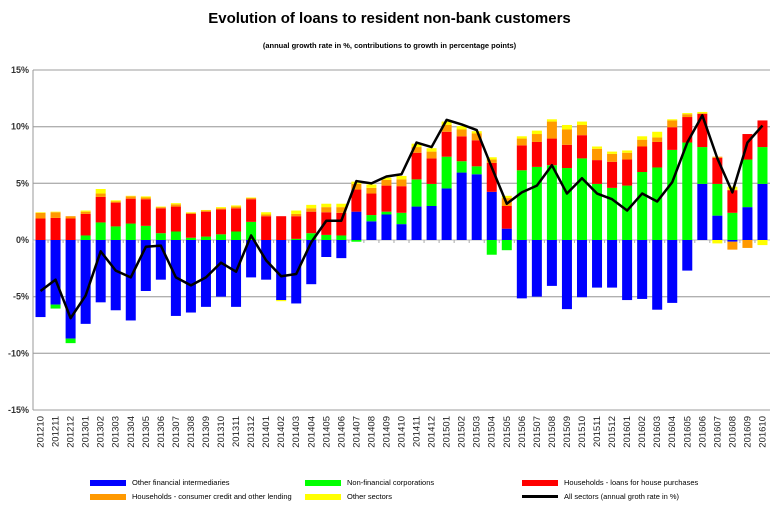  What do you see at coordinates (402, 432) in the screenshot?
I see `x-tick-label: 201410` at bounding box center [402, 432].